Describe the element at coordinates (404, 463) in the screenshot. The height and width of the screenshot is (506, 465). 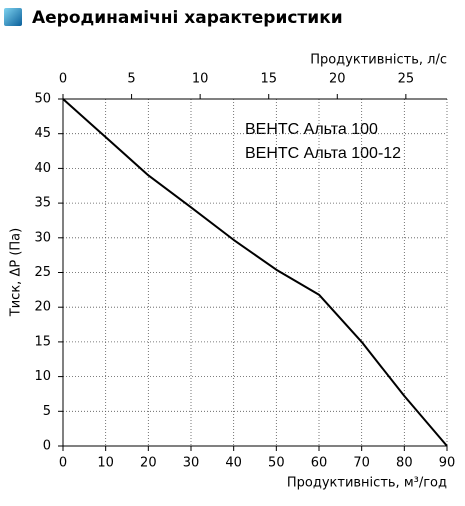
I see `x-tick-label: 80` at that location.